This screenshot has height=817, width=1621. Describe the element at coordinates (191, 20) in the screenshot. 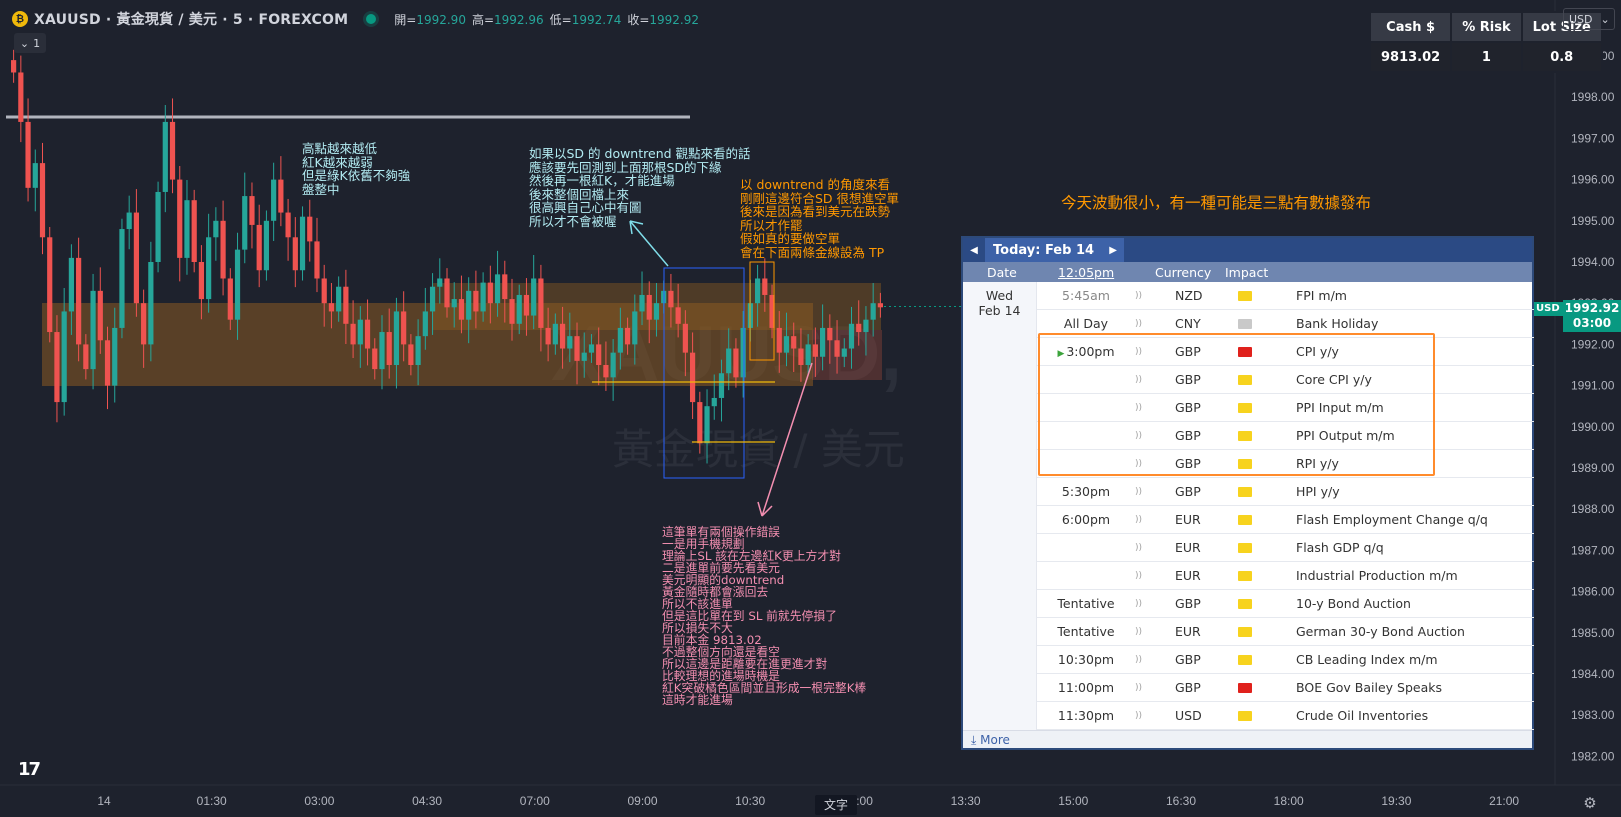

I see `symbol-title: XAUUSD · 黃金現貨 / 美元 · 5 · FOREXCOM` at that location.